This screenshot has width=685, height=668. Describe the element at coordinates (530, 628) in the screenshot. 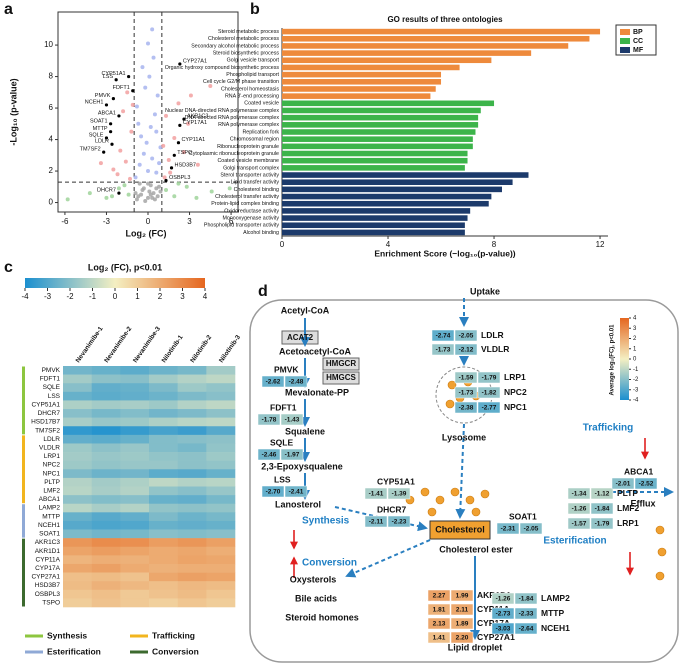

I see `gene-block: -3.03 -2.64 NCEH1` at that location.